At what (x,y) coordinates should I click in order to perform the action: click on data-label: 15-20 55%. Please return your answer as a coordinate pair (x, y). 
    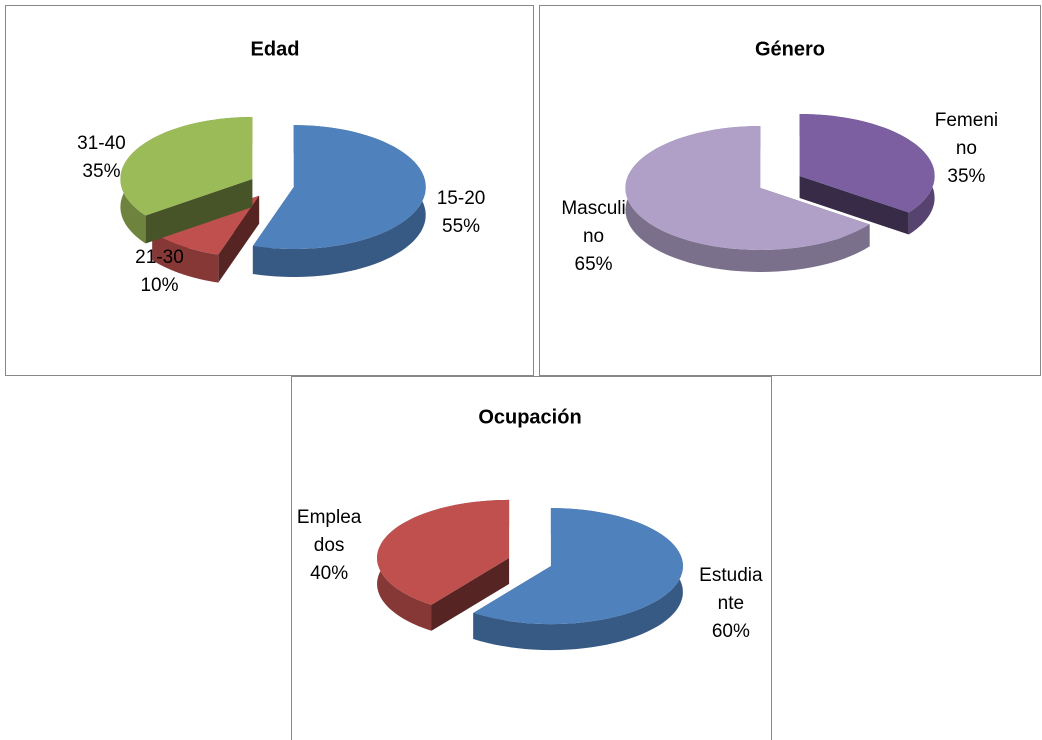
    Looking at the image, I should click on (461, 213).